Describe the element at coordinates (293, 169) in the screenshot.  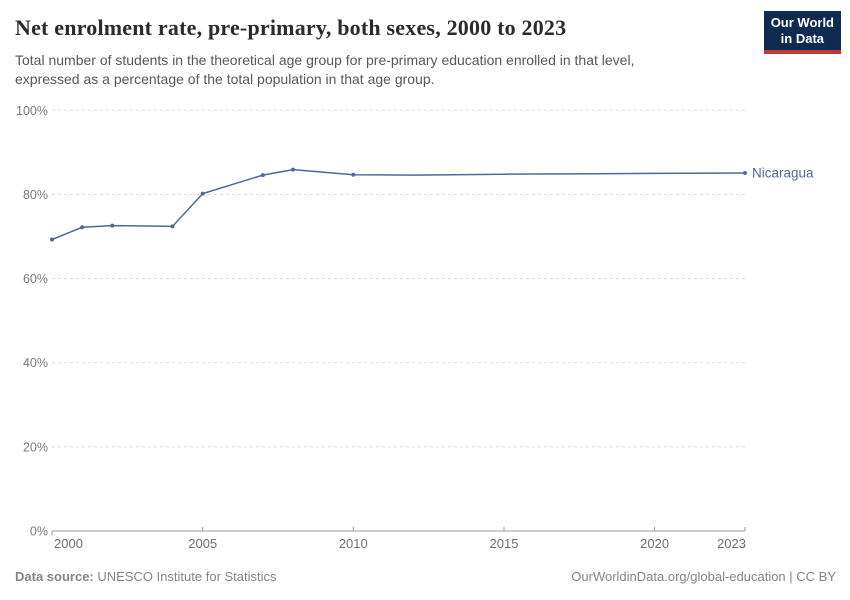
I see `data-point-2008` at that location.